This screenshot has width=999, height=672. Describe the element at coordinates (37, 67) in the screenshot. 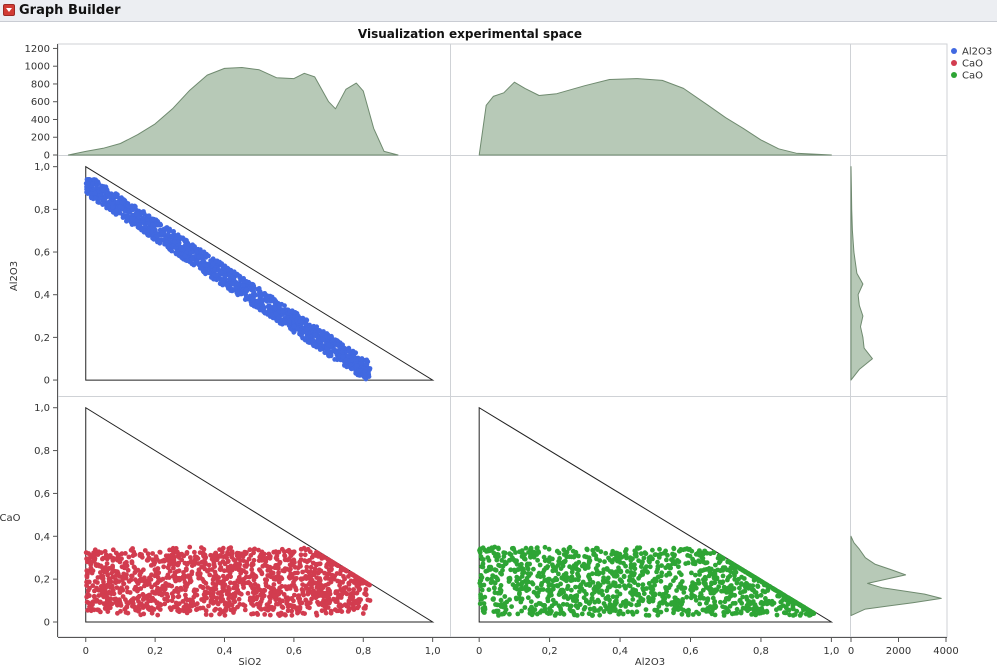

I see `y-tick-label: 1000` at that location.